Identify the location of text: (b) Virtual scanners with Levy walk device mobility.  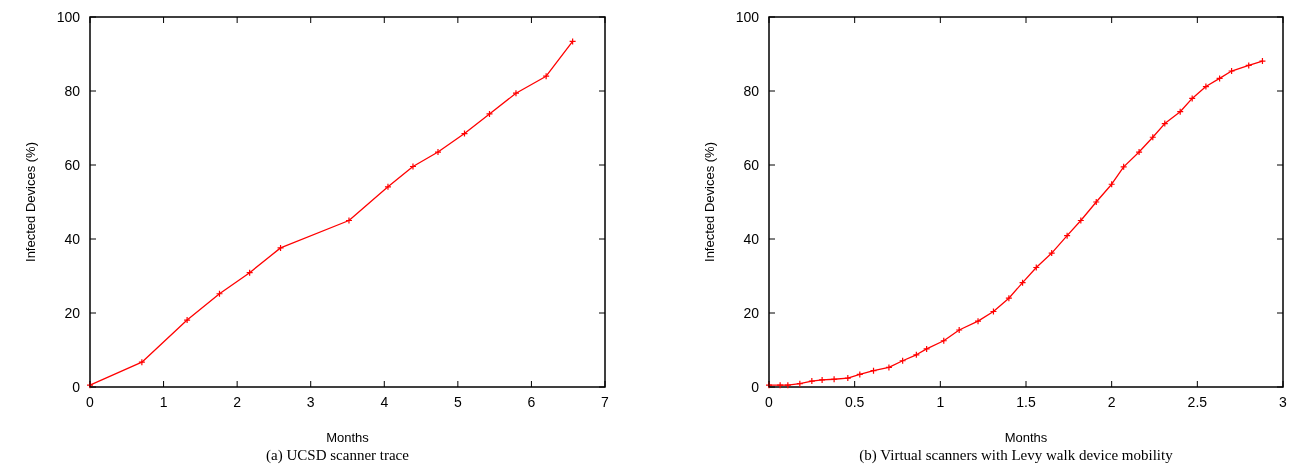
(1016, 455).